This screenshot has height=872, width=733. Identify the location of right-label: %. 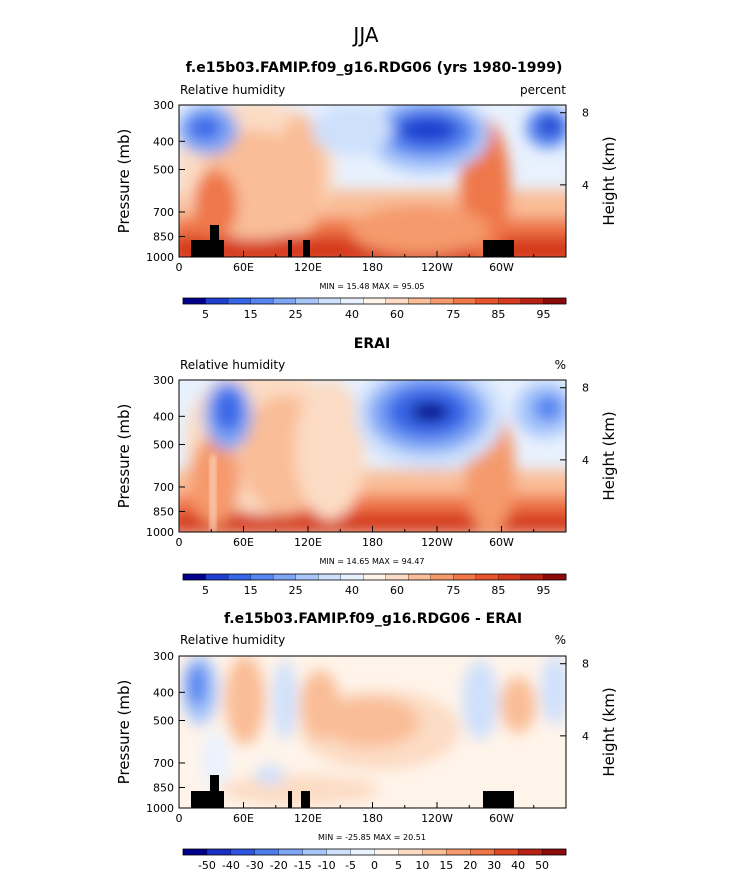
(560, 365).